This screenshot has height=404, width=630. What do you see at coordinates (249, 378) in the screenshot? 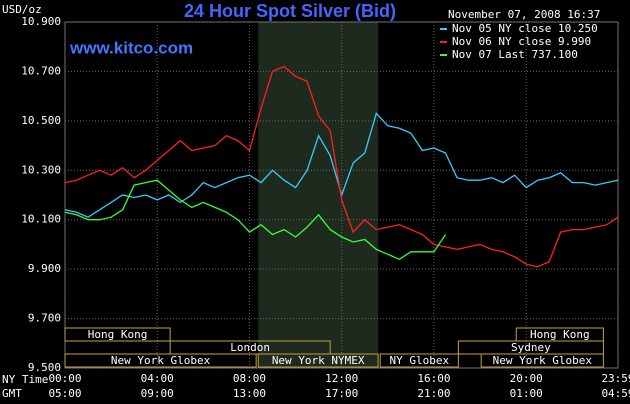
I see `x-tick-label: 08:00` at bounding box center [249, 378].